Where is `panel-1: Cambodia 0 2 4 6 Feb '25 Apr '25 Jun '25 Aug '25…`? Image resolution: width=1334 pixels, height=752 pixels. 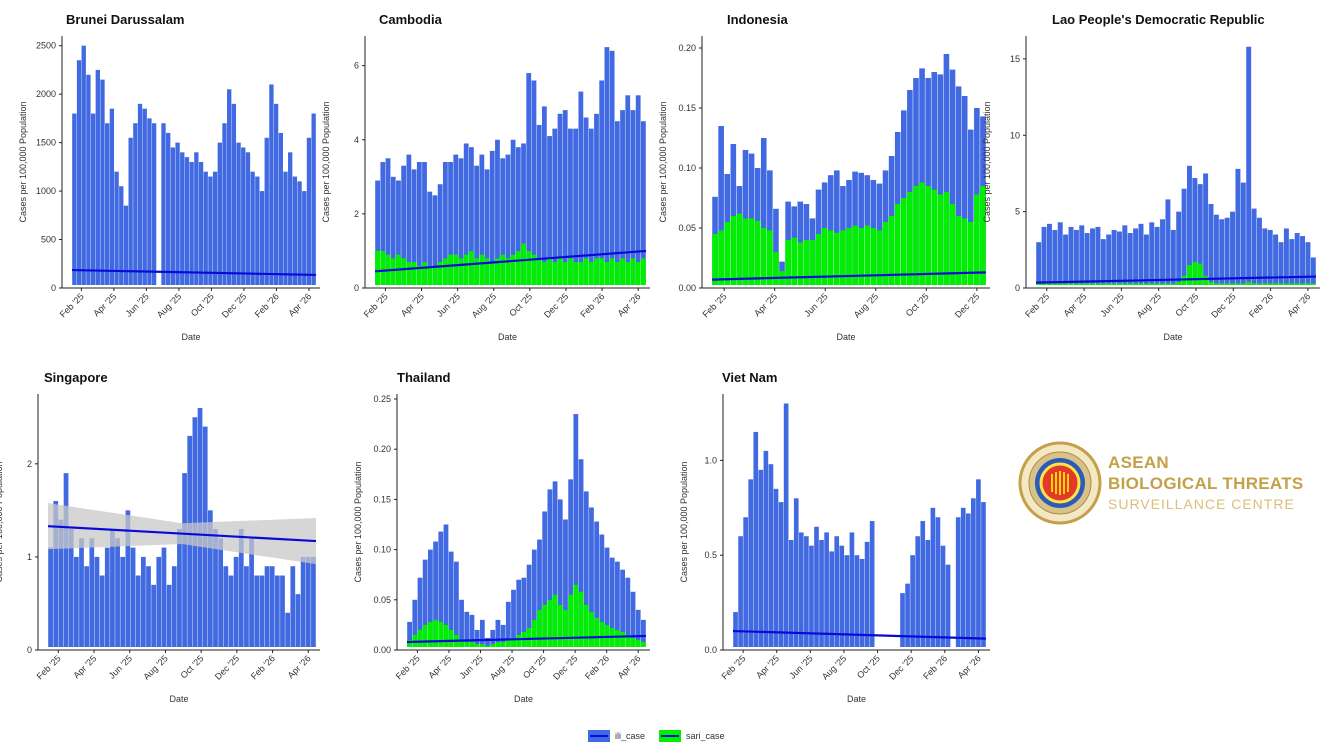 panel-1: Cambodia 0 2 4 6 Feb '25 Apr '25 Jun '25 Aug '25… is located at coordinates (485, 177).